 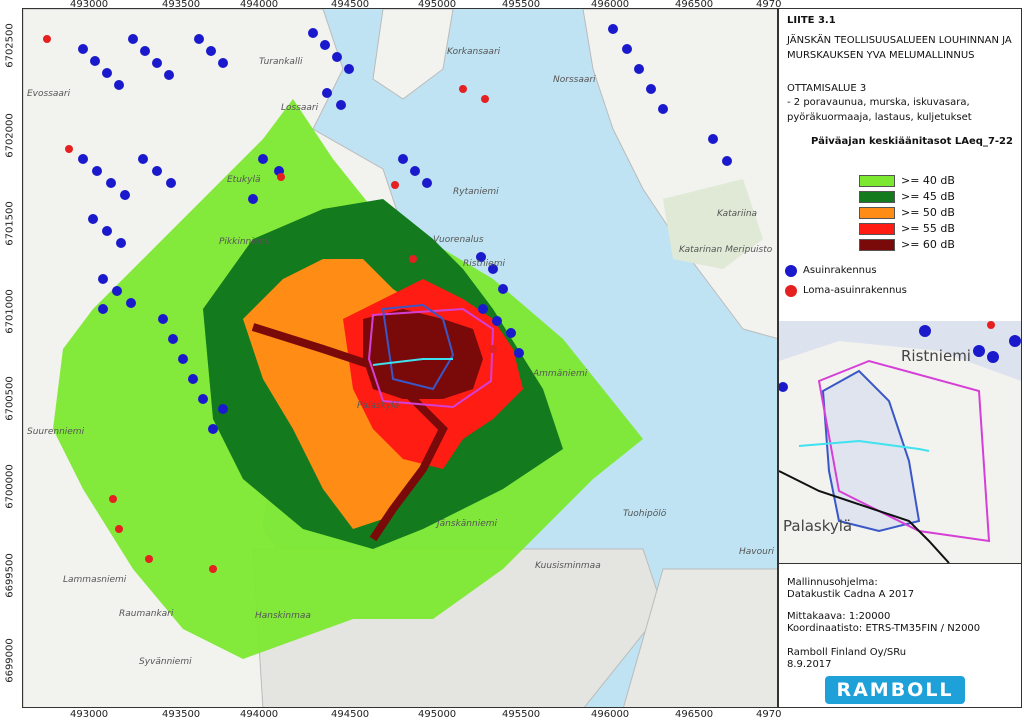 I want to click on place-label: Ristniemi, so click(x=484, y=264).